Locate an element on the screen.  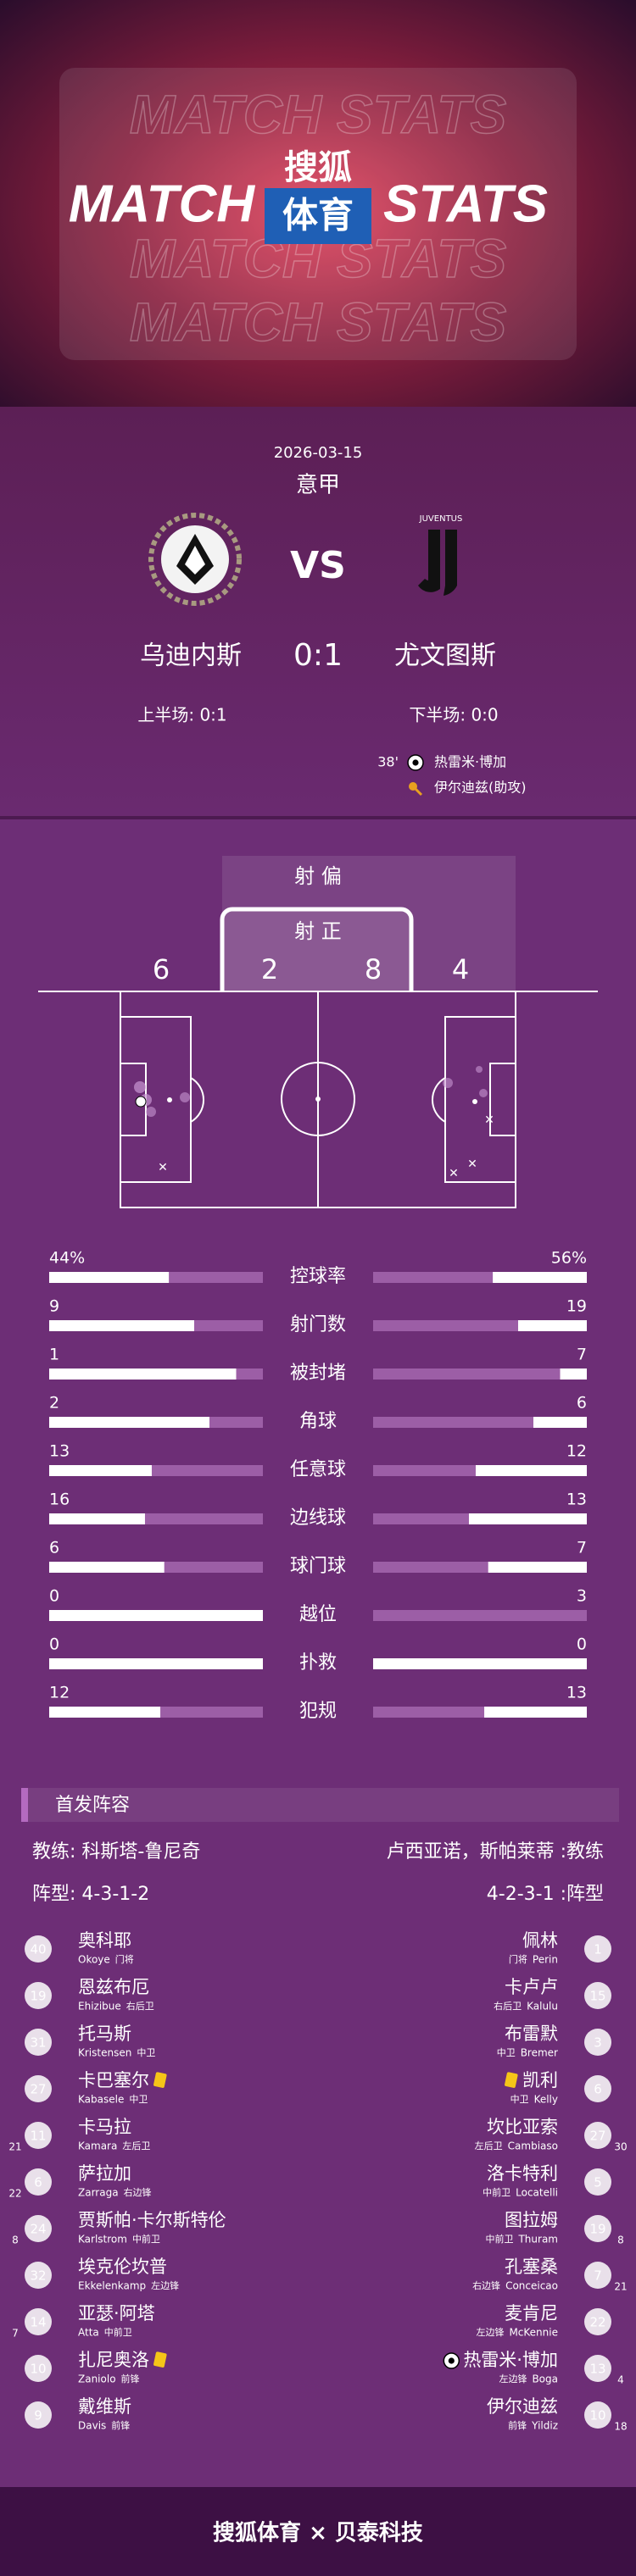
player-name-en: Yildiz is located at coordinates (544, 2426).